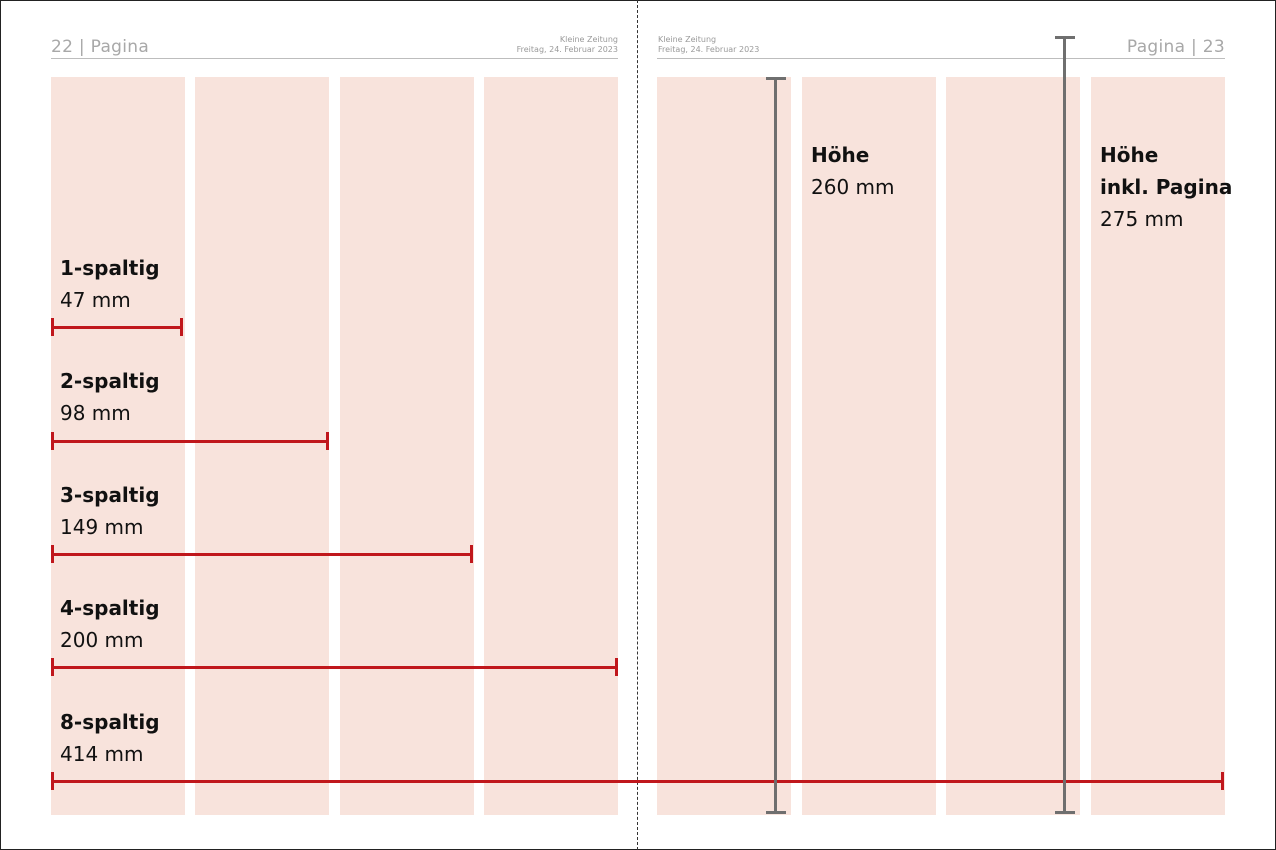  I want to click on width-marker-2-start-cap, so click(52, 441).